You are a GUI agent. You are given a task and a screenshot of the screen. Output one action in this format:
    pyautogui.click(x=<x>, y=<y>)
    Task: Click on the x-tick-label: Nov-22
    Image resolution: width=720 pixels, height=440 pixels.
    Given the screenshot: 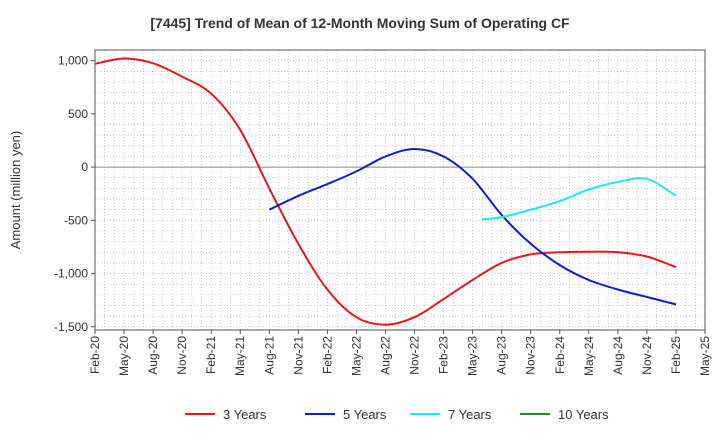 What is the action you would take?
    pyautogui.click(x=415, y=355)
    